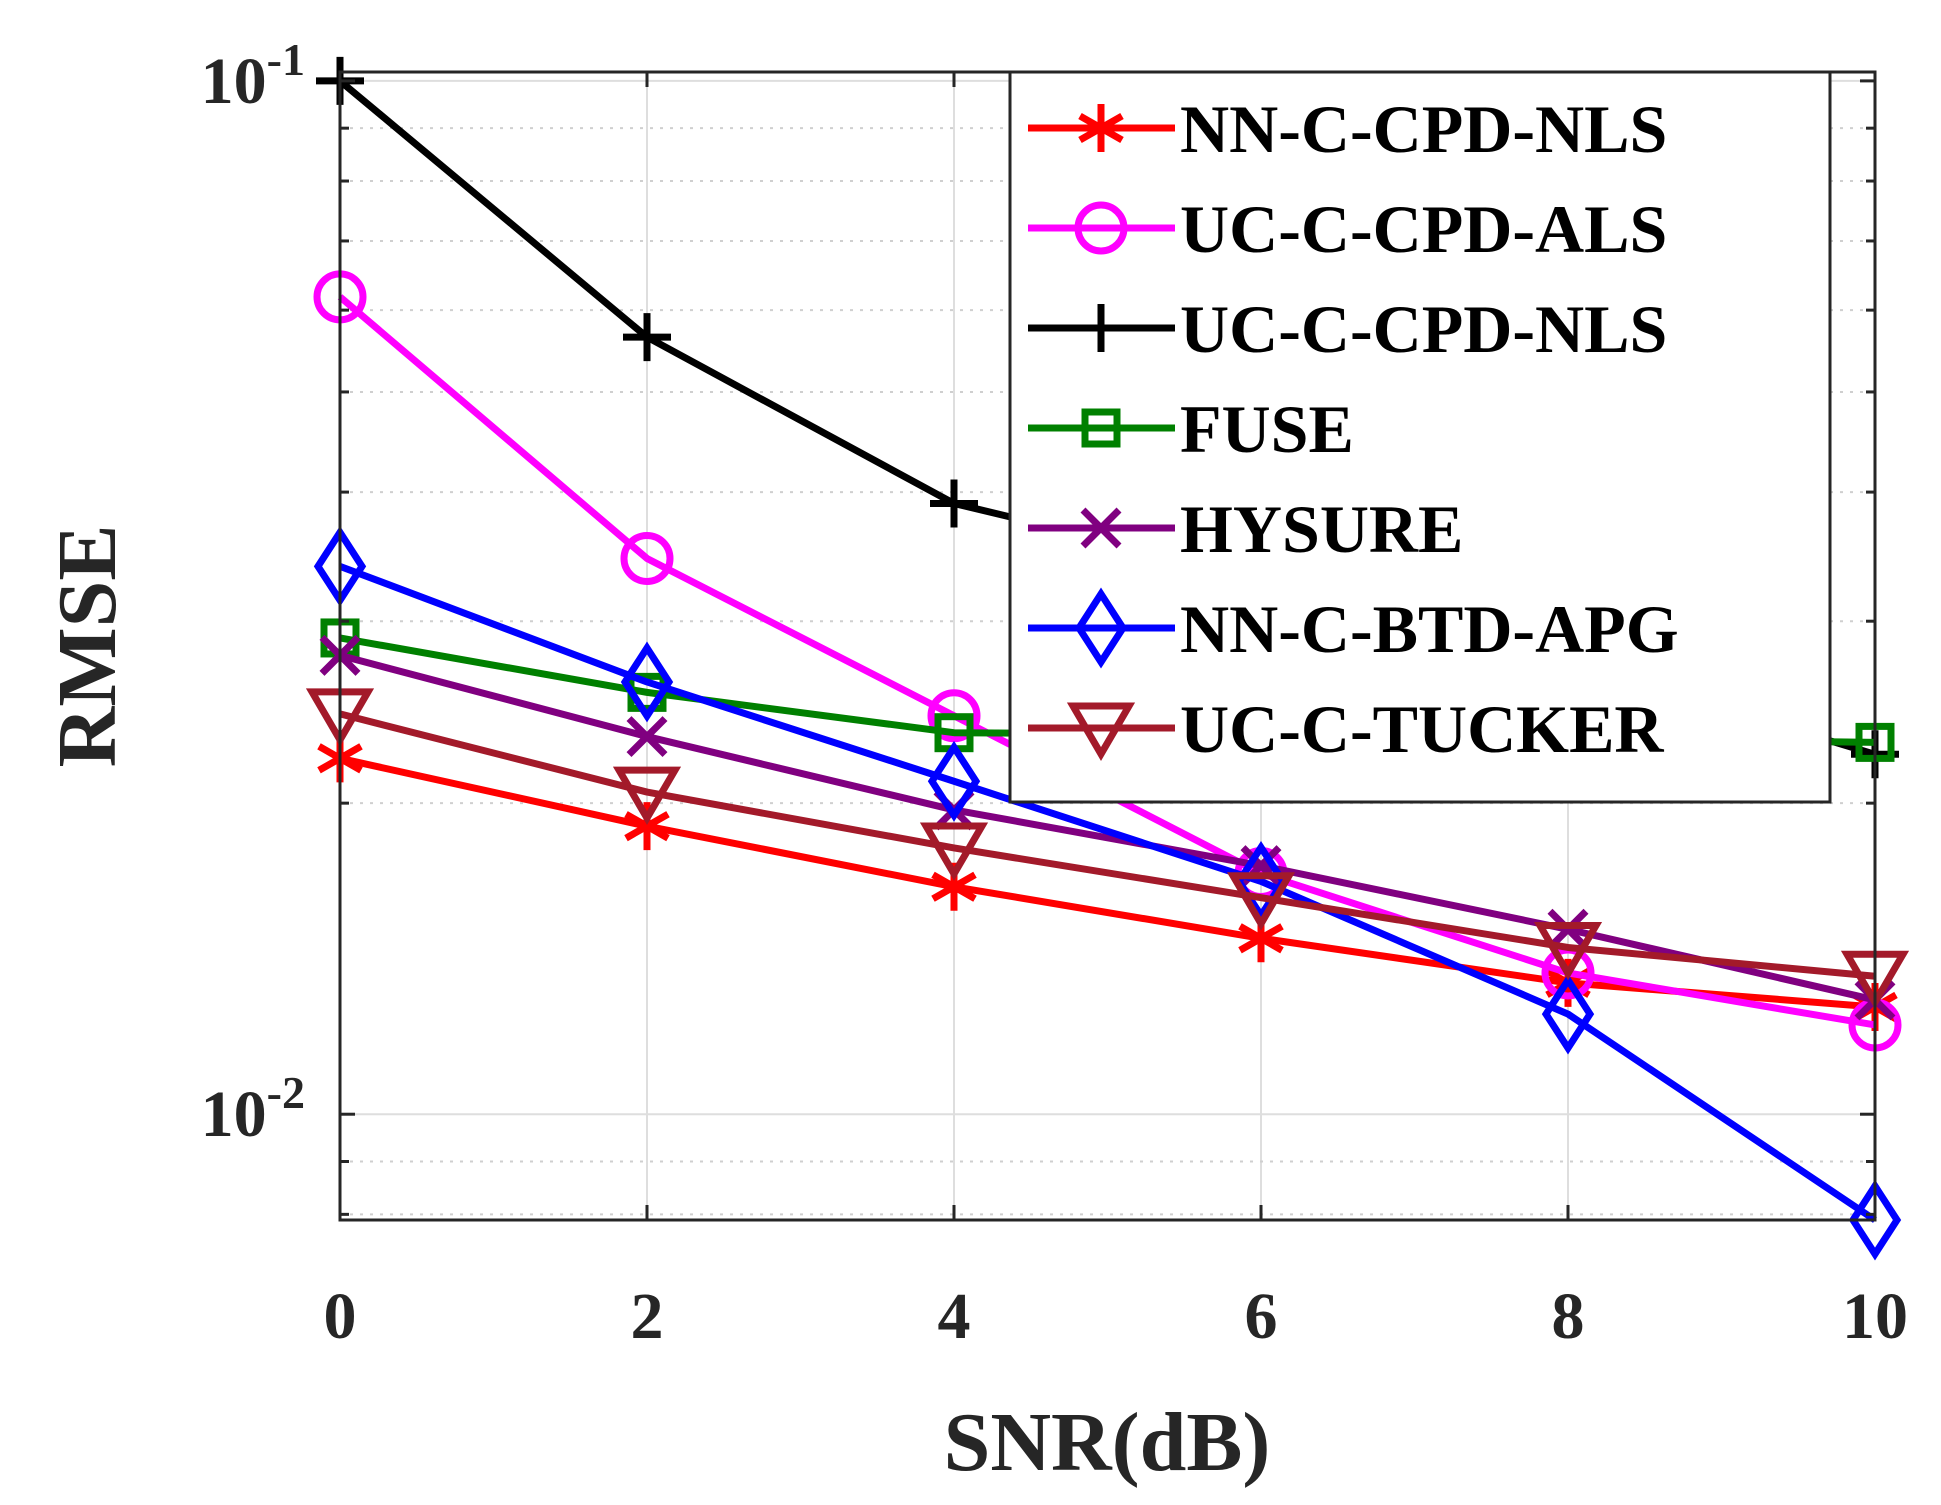 The width and height of the screenshot is (1941, 1505). Describe the element at coordinates (1429, 629) in the screenshot. I see `legend-label: NN-C-BTD-APG` at that location.